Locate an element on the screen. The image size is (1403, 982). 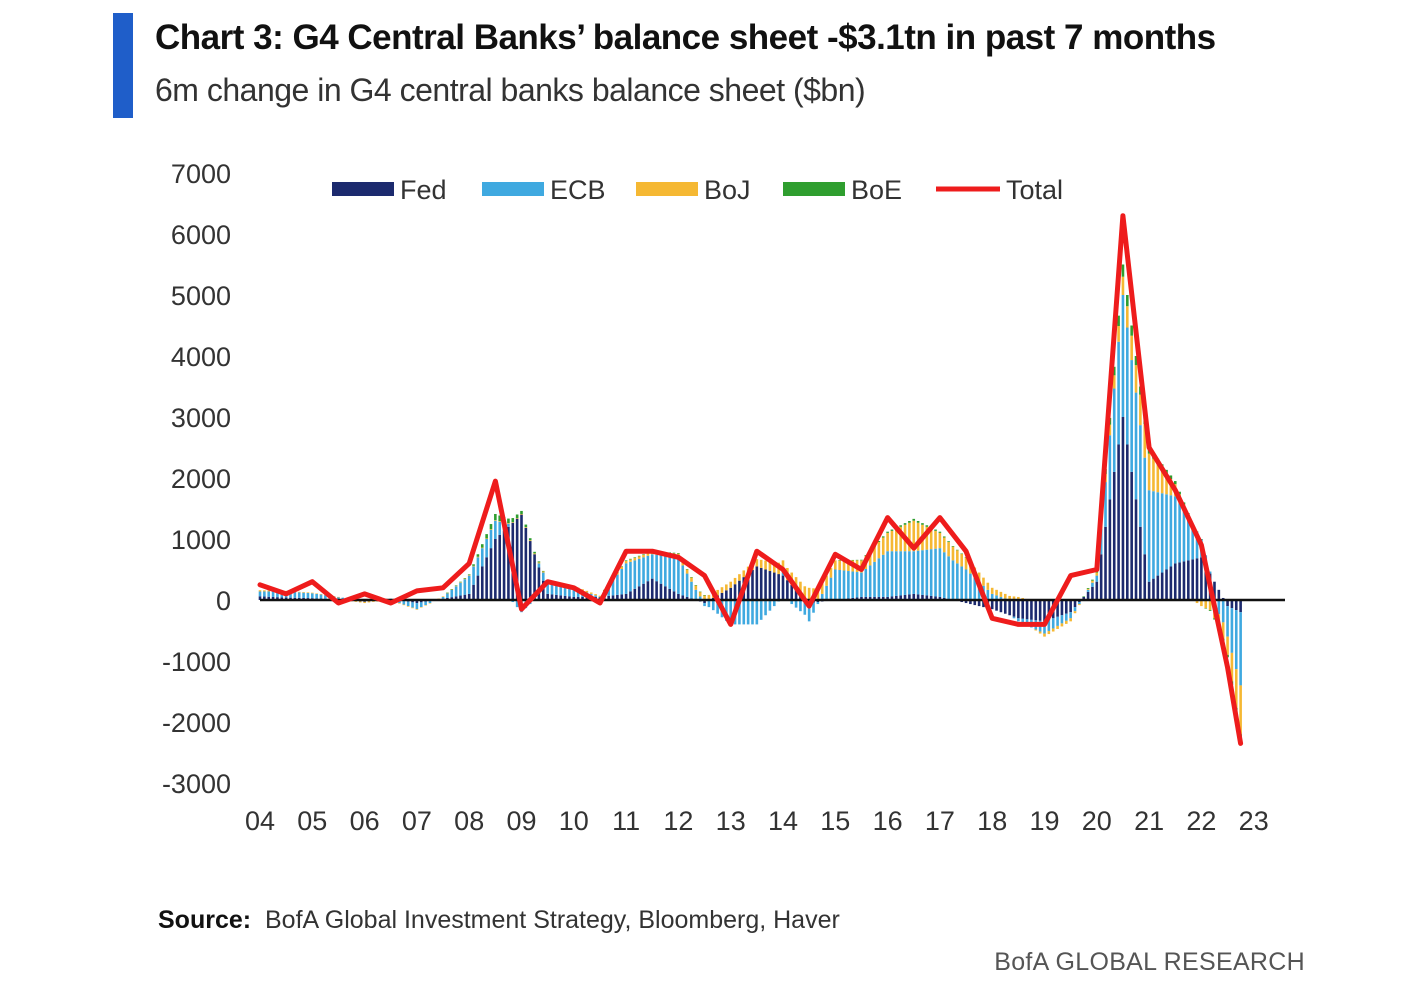
x-tick-label: 16 is located at coordinates (888, 821).